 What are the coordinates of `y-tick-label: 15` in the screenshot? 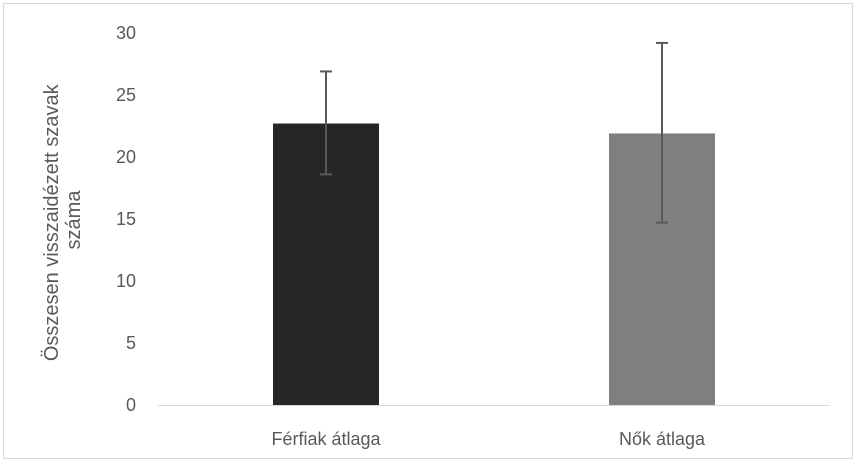 It's located at (126, 219).